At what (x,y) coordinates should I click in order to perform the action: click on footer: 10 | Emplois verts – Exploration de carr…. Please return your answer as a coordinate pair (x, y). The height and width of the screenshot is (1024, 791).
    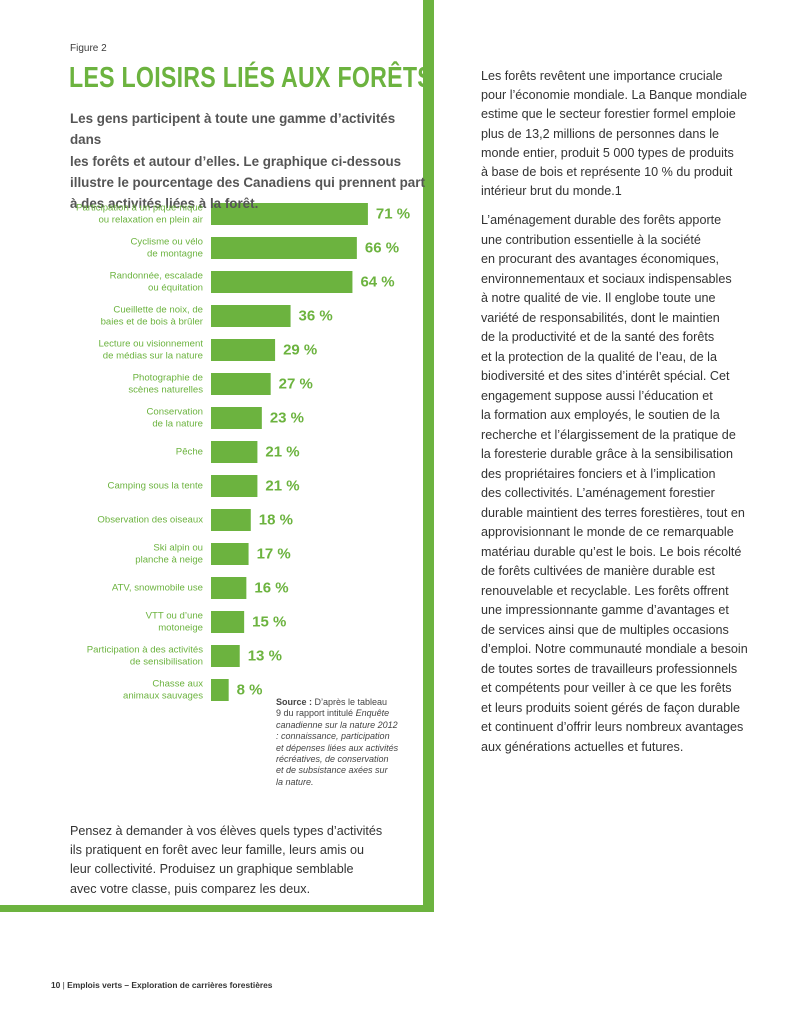
    Looking at the image, I should click on (161, 985).